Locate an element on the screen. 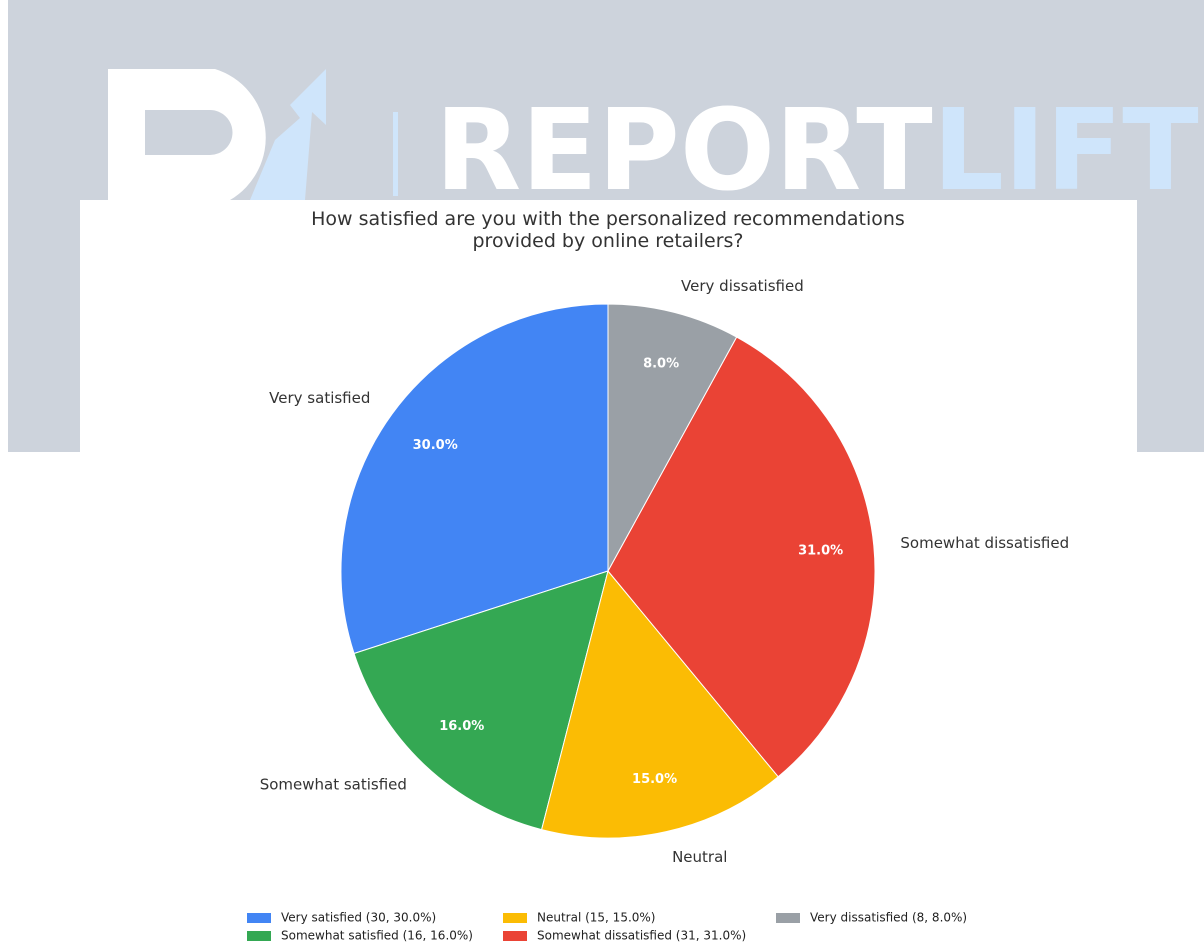 This screenshot has width=1204, height=945. category-label: Neutral is located at coordinates (699, 857).